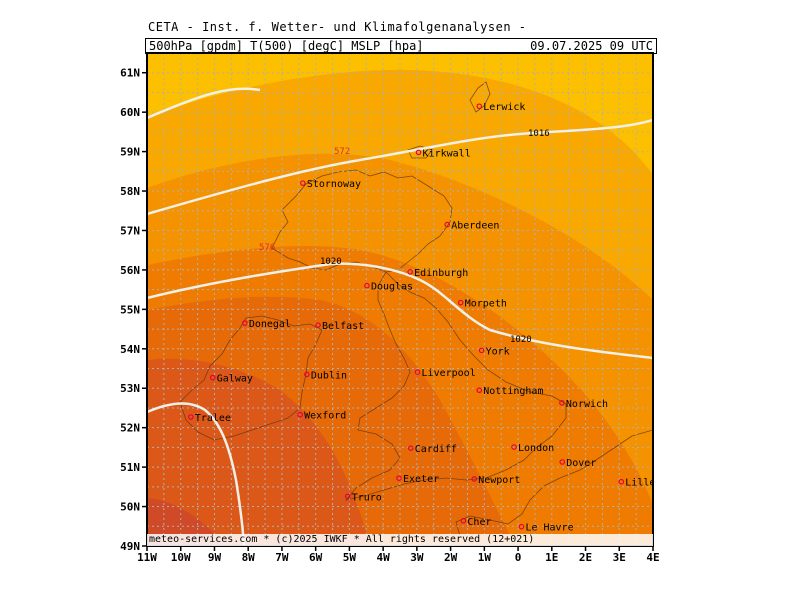 The image size is (800, 600). I want to click on city-label: Dover, so click(581, 463).